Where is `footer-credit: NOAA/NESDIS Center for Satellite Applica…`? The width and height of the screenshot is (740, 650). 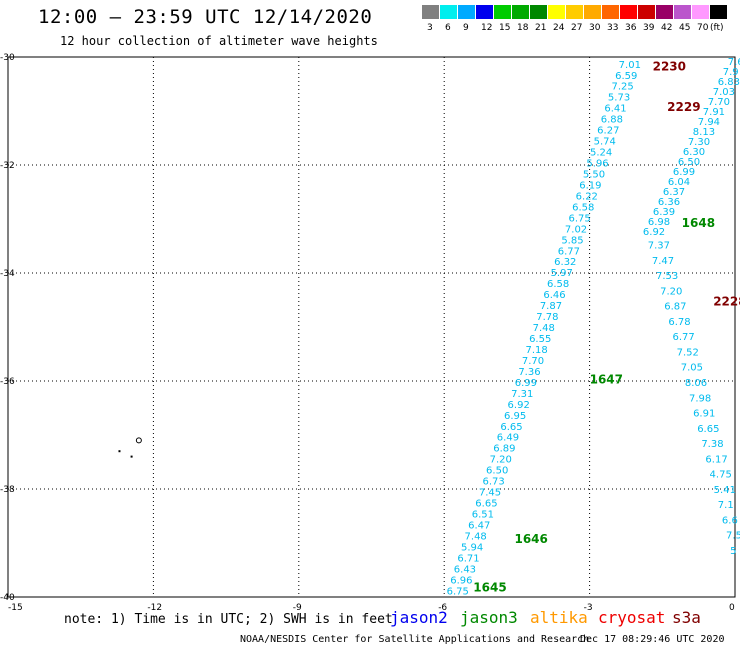
footer-credit: NOAA/NESDIS Center for Satellite Applica… is located at coordinates (415, 639).